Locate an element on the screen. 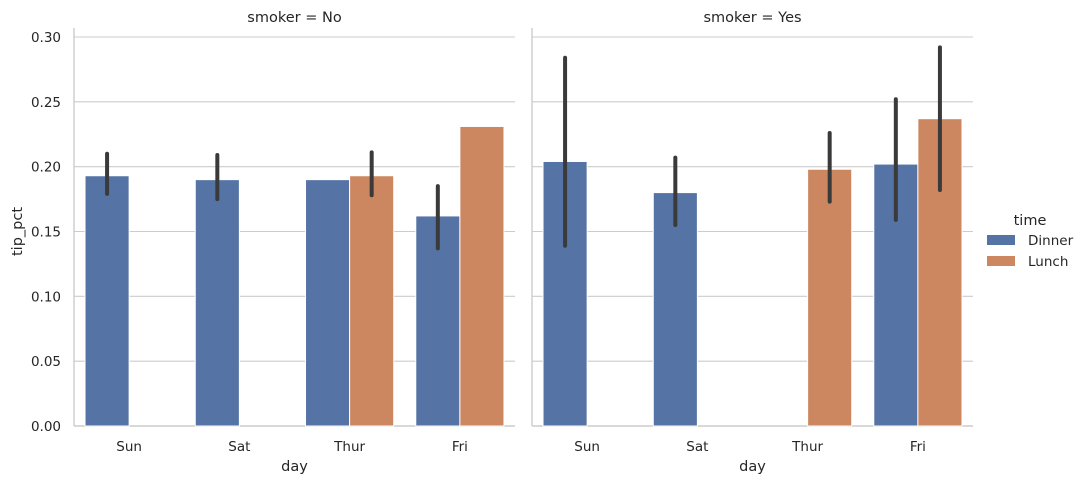 The image size is (1086, 483). y-tick-label: 0.05 is located at coordinates (46, 362).